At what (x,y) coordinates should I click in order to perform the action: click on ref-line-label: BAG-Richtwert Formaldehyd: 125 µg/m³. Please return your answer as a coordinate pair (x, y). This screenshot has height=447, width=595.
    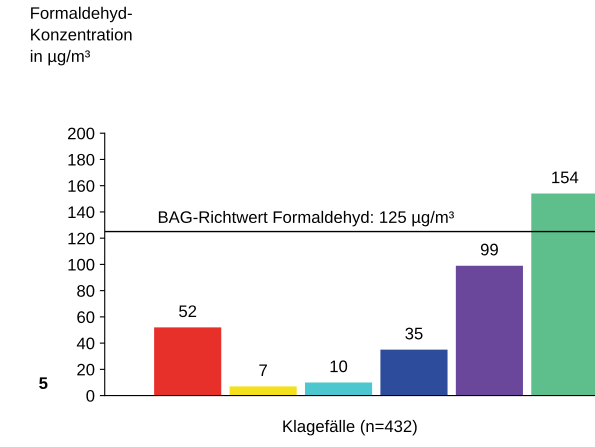
    Looking at the image, I should click on (306, 218).